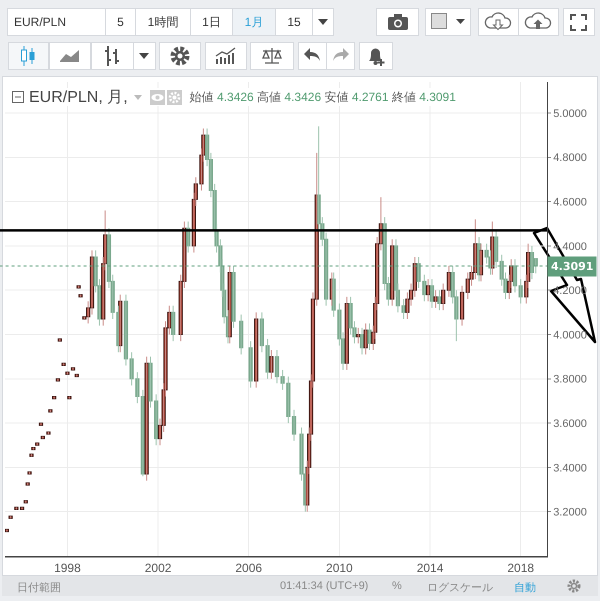 This screenshot has height=601, width=600. What do you see at coordinates (120, 22) in the screenshot?
I see `text: 5` at bounding box center [120, 22].